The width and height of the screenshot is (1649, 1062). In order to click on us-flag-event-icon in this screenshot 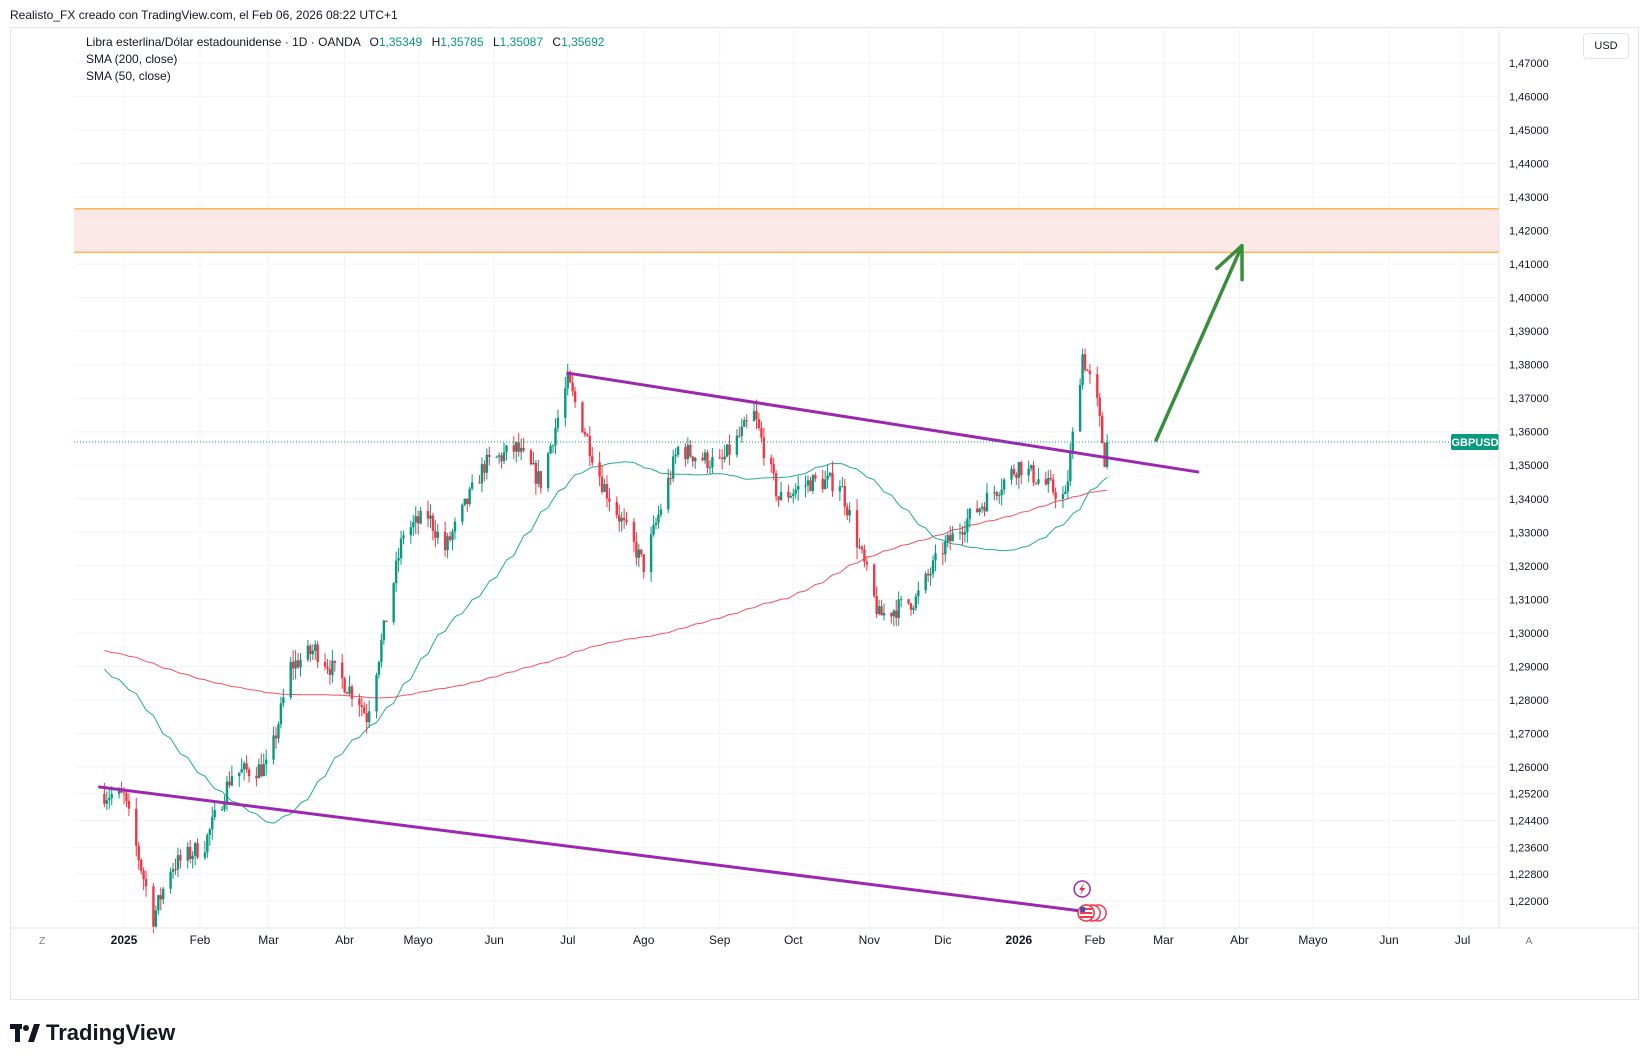, I will do `click(1092, 913)`.